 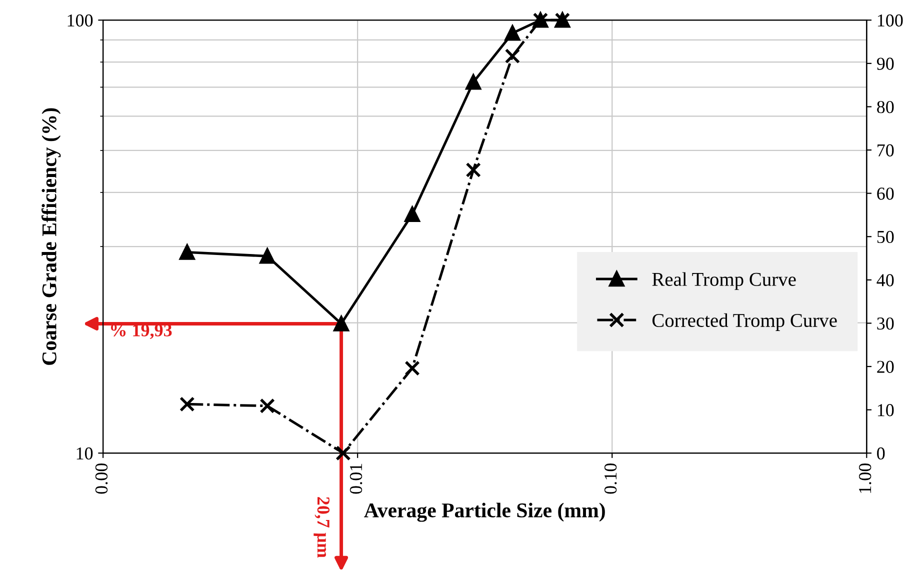 What do you see at coordinates (51, 236) in the screenshot?
I see `y-axis-title: Coarse Grade Efficiency (%)` at bounding box center [51, 236].